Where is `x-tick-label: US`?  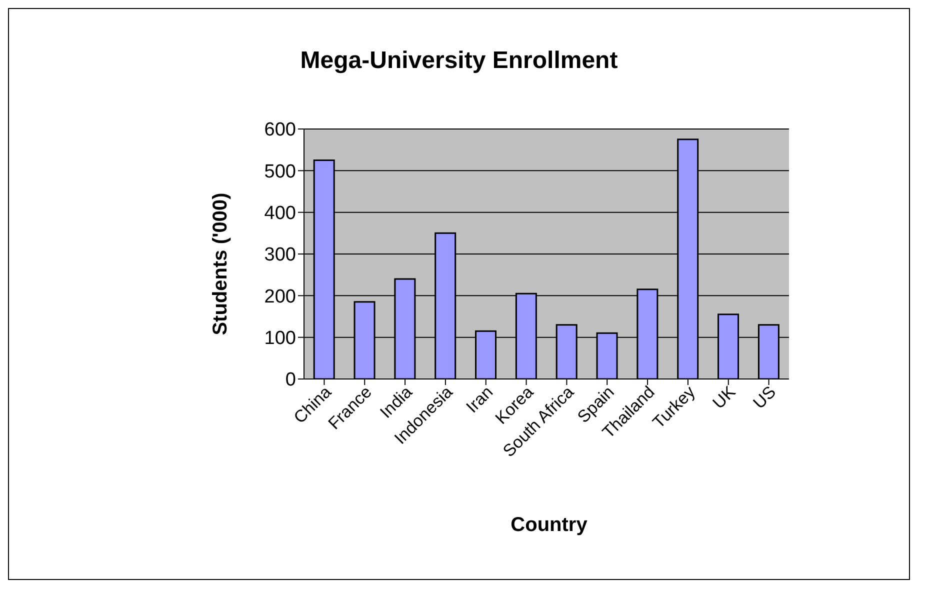
x-tick-label: US is located at coordinates (764, 397).